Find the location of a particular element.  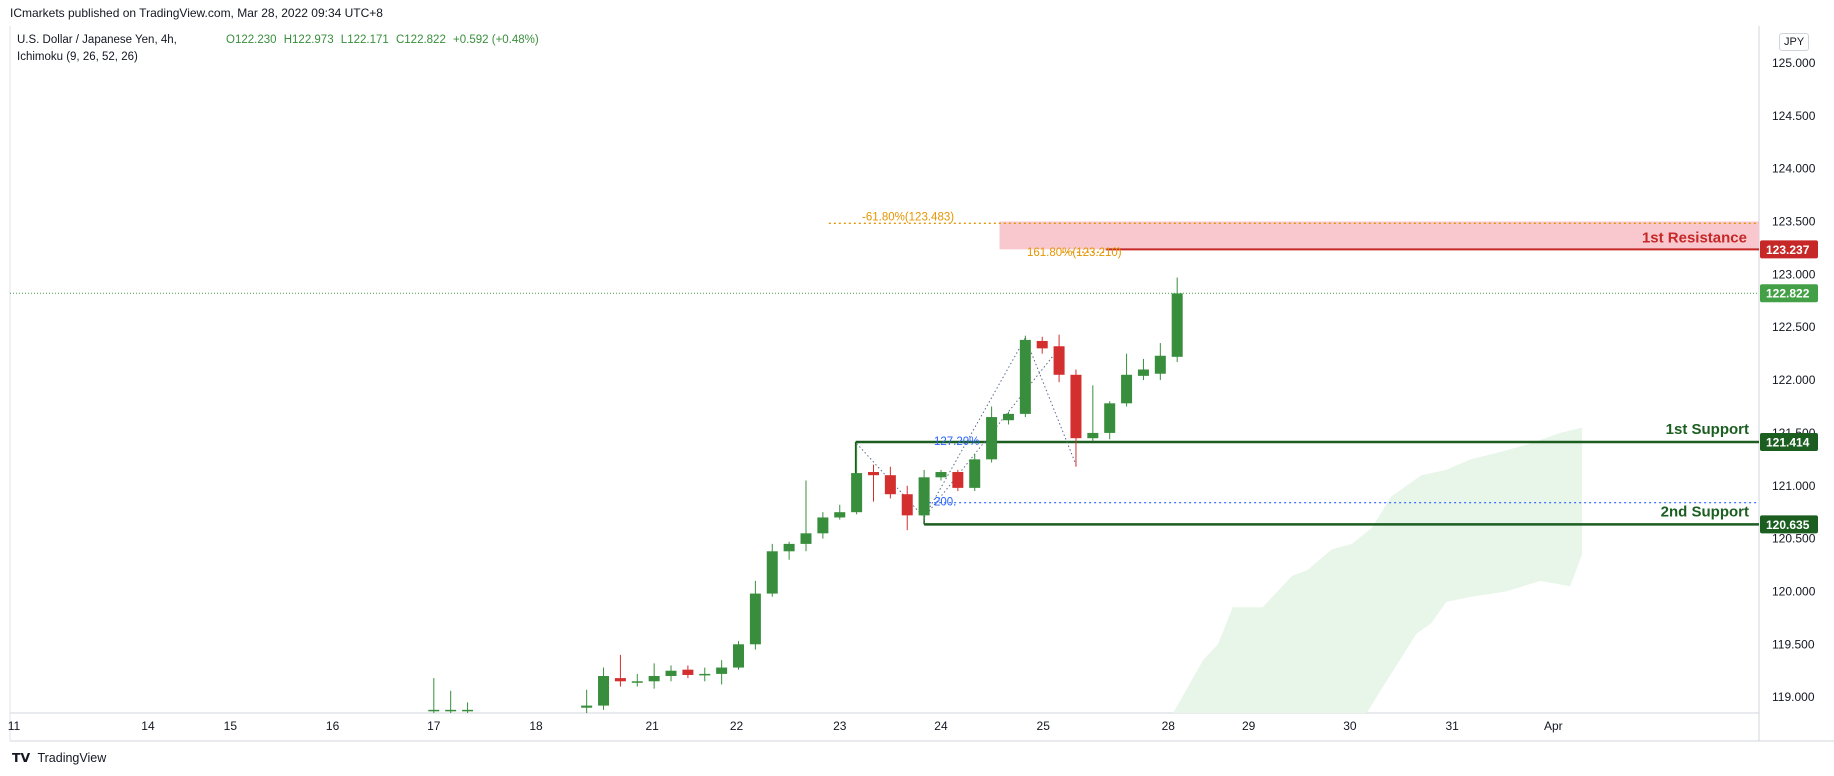

support-1-label: 1st Support is located at coordinates (1707, 429).